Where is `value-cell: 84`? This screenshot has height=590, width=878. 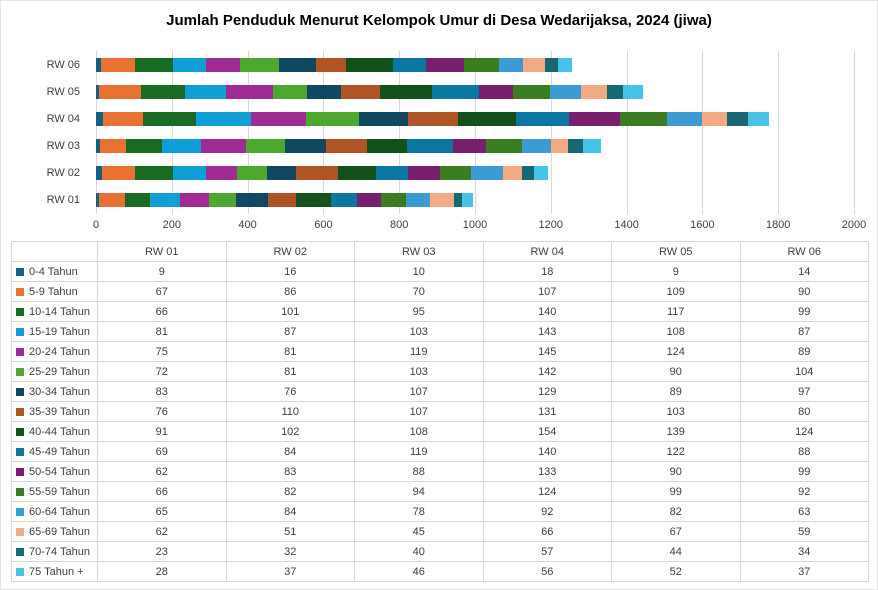
value-cell: 84 is located at coordinates (290, 451).